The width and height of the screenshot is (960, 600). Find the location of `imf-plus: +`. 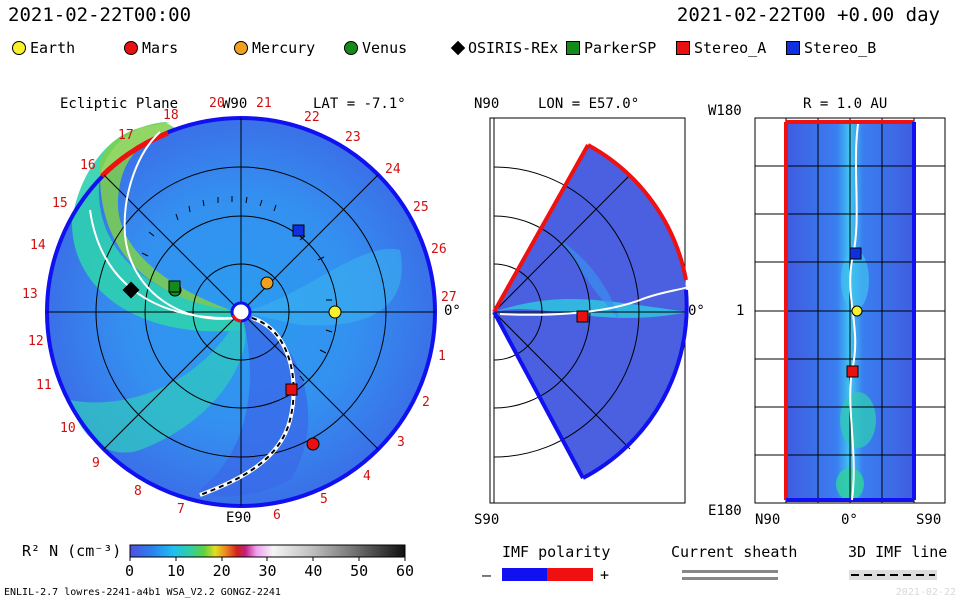

imf-plus: + is located at coordinates (605, 575).